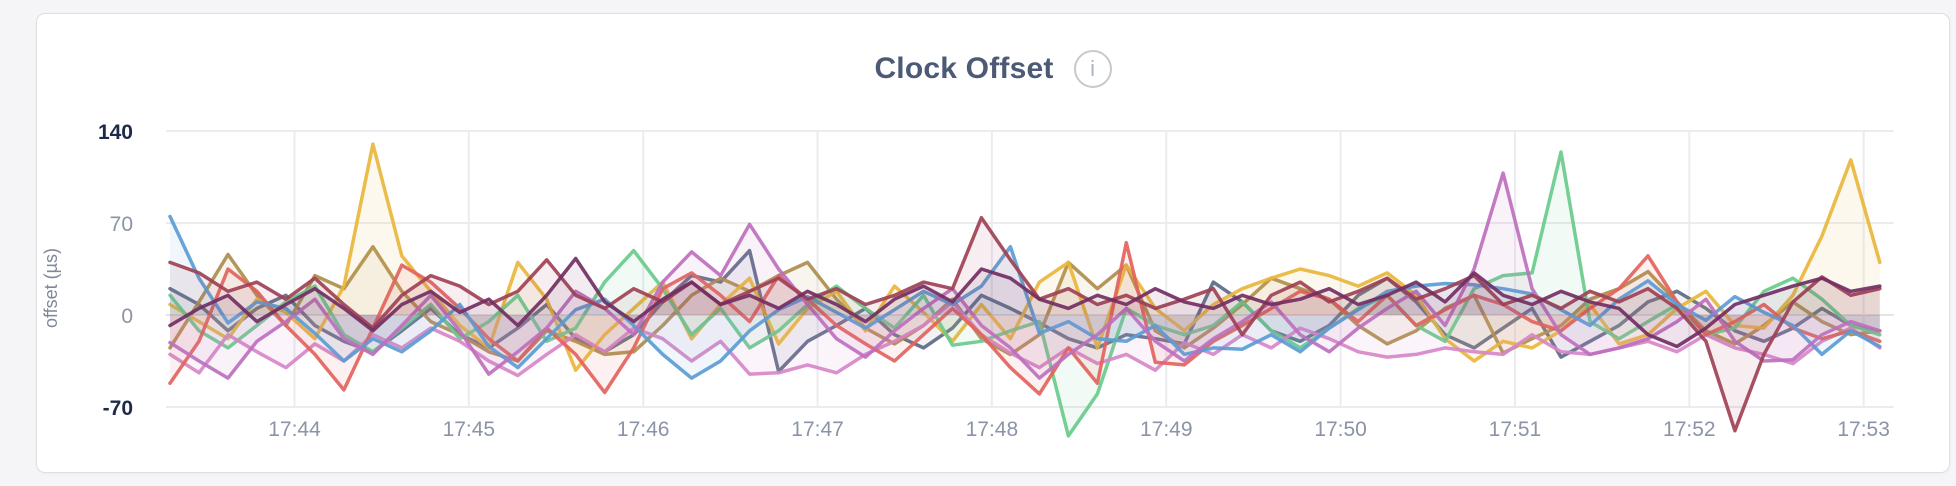  What do you see at coordinates (115, 132) in the screenshot?
I see `y-tick-label: 140` at bounding box center [115, 132].